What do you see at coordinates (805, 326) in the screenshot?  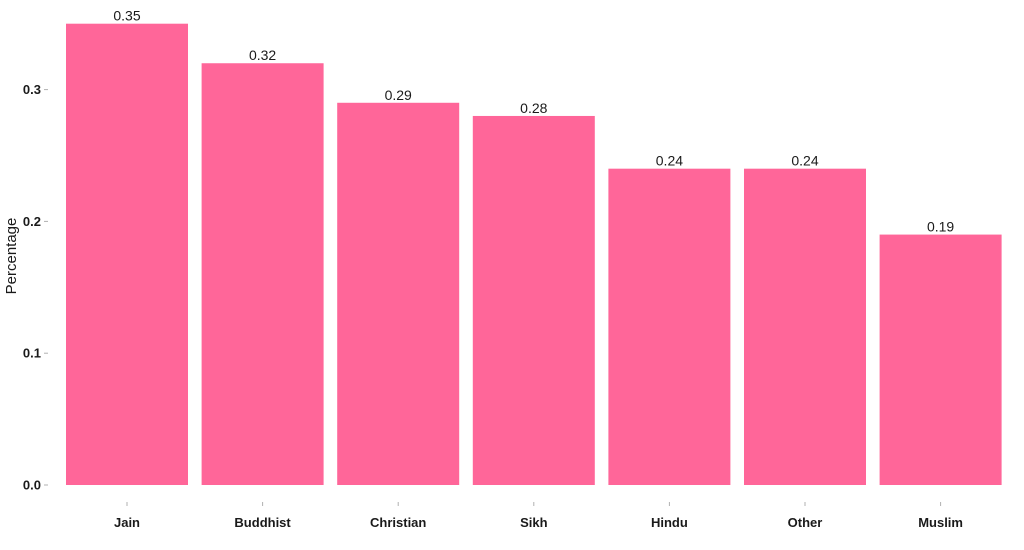 I see `bar-other` at bounding box center [805, 326].